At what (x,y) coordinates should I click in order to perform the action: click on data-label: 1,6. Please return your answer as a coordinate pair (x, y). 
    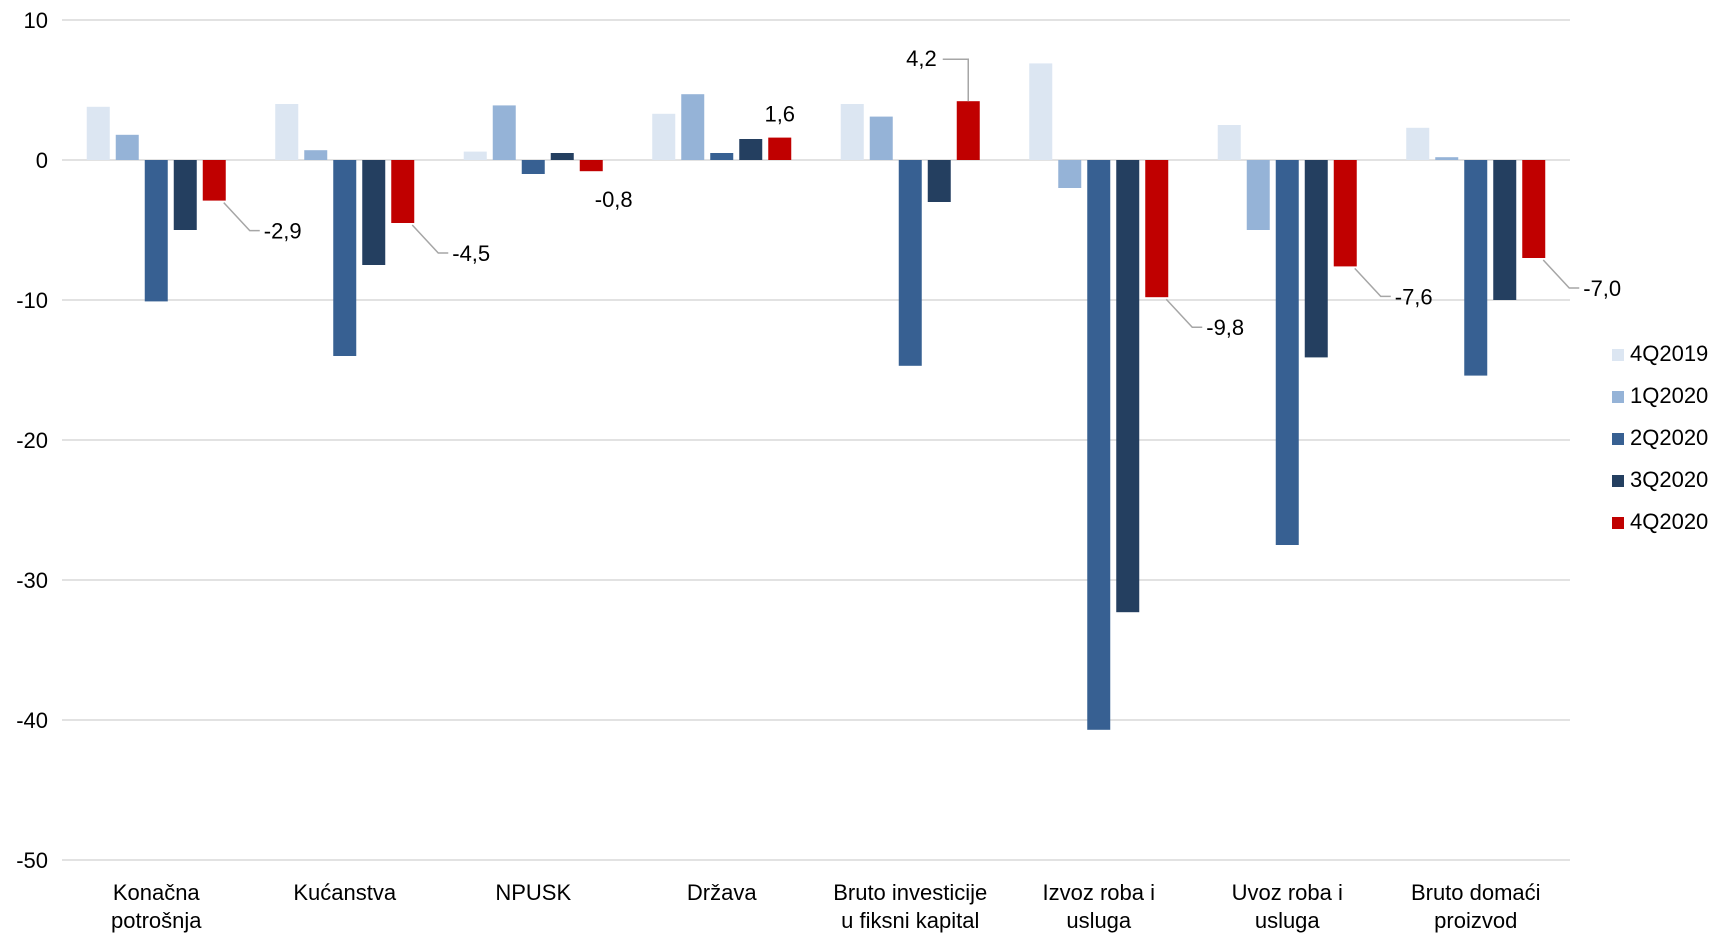
    Looking at the image, I should click on (779, 114).